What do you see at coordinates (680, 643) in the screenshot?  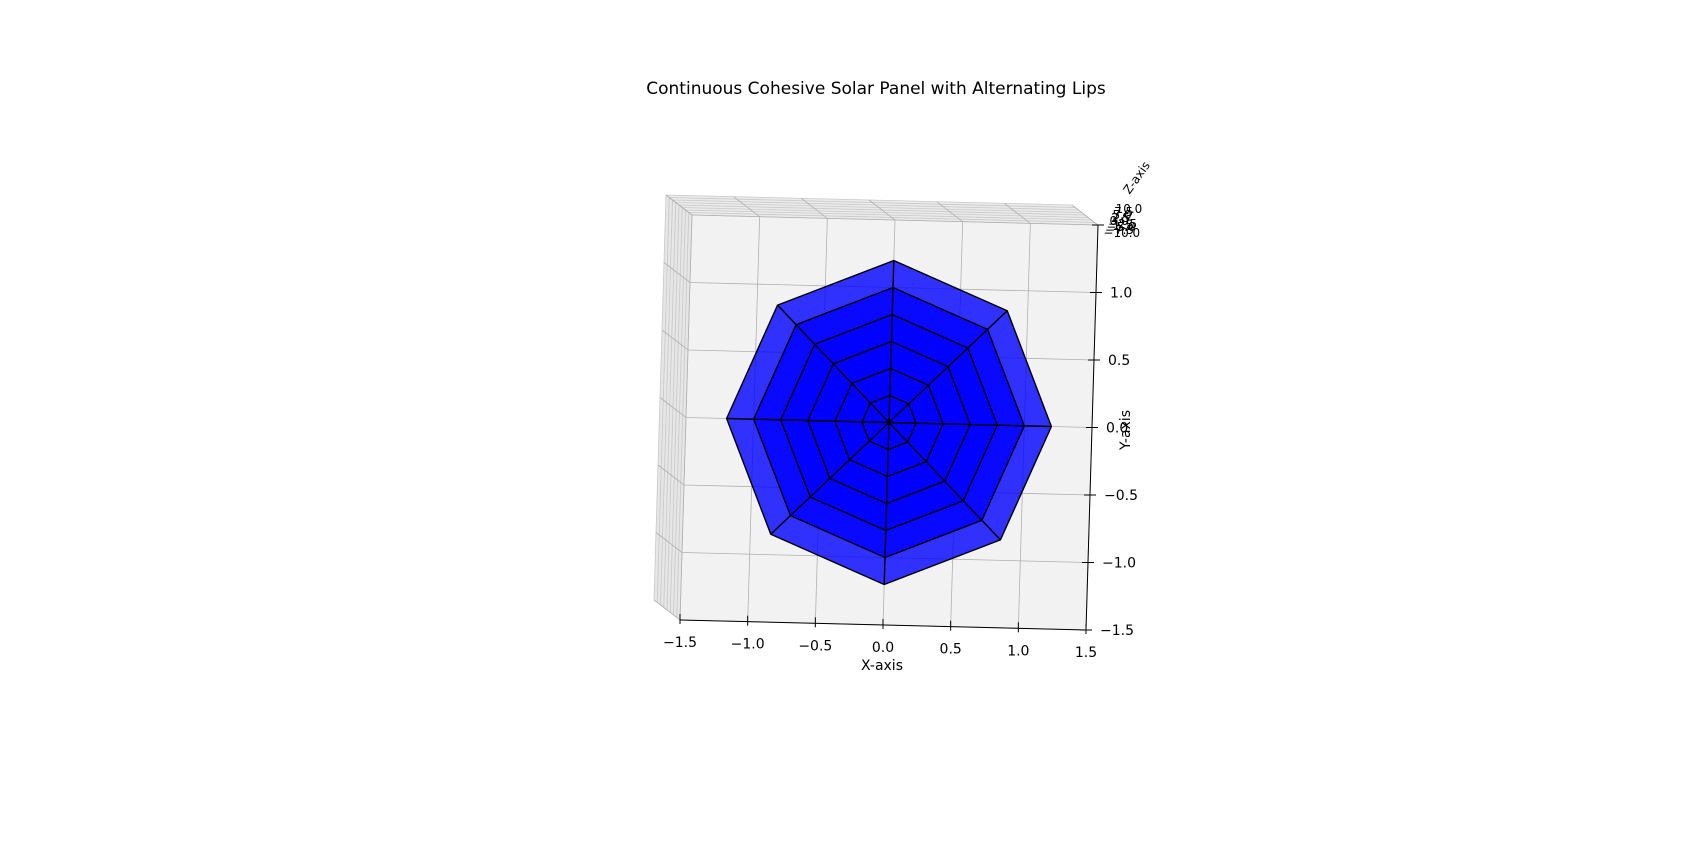 I see `x-tick-label: −1.5` at bounding box center [680, 643].